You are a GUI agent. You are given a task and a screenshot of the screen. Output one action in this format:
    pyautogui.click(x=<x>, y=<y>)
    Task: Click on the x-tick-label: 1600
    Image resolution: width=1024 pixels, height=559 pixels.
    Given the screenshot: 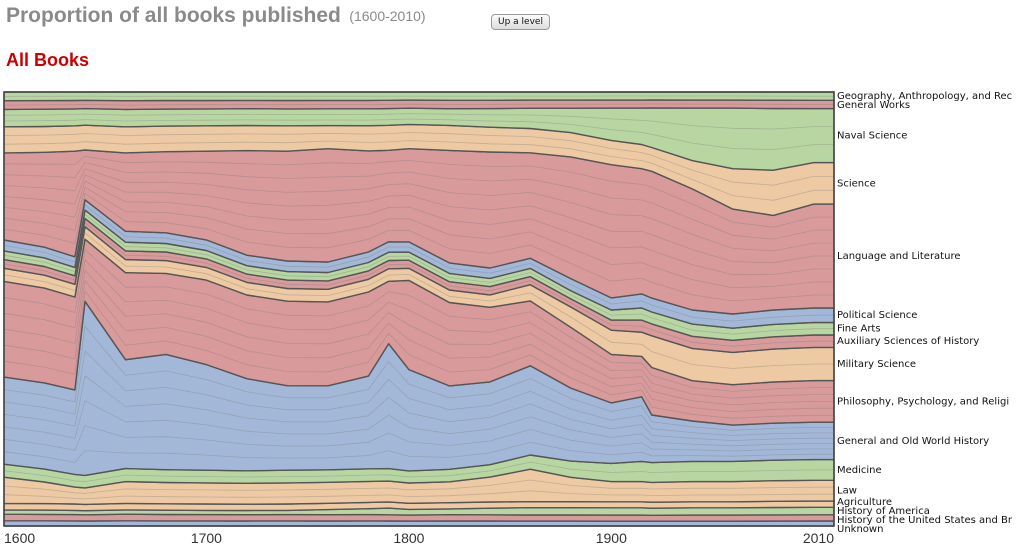 What is the action you would take?
    pyautogui.click(x=19, y=538)
    